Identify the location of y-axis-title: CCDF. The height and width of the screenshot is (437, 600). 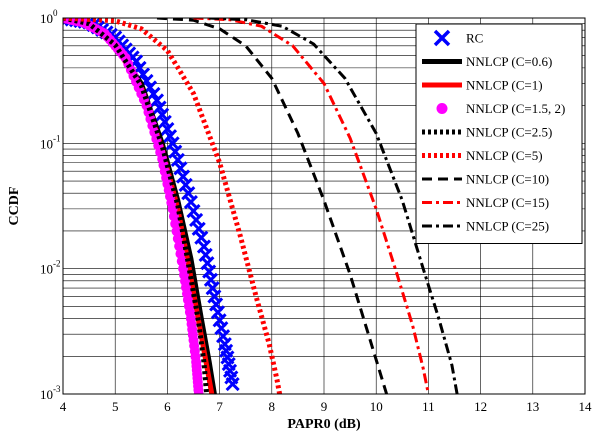
(14, 206).